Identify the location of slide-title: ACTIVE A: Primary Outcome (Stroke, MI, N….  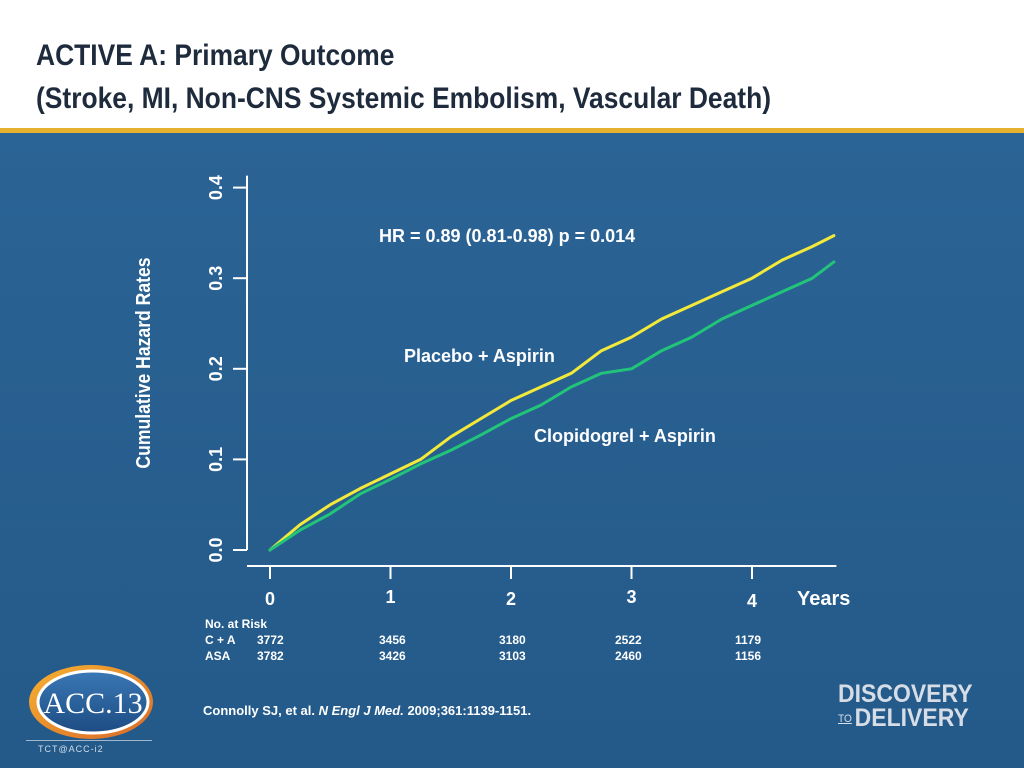
(403, 77).